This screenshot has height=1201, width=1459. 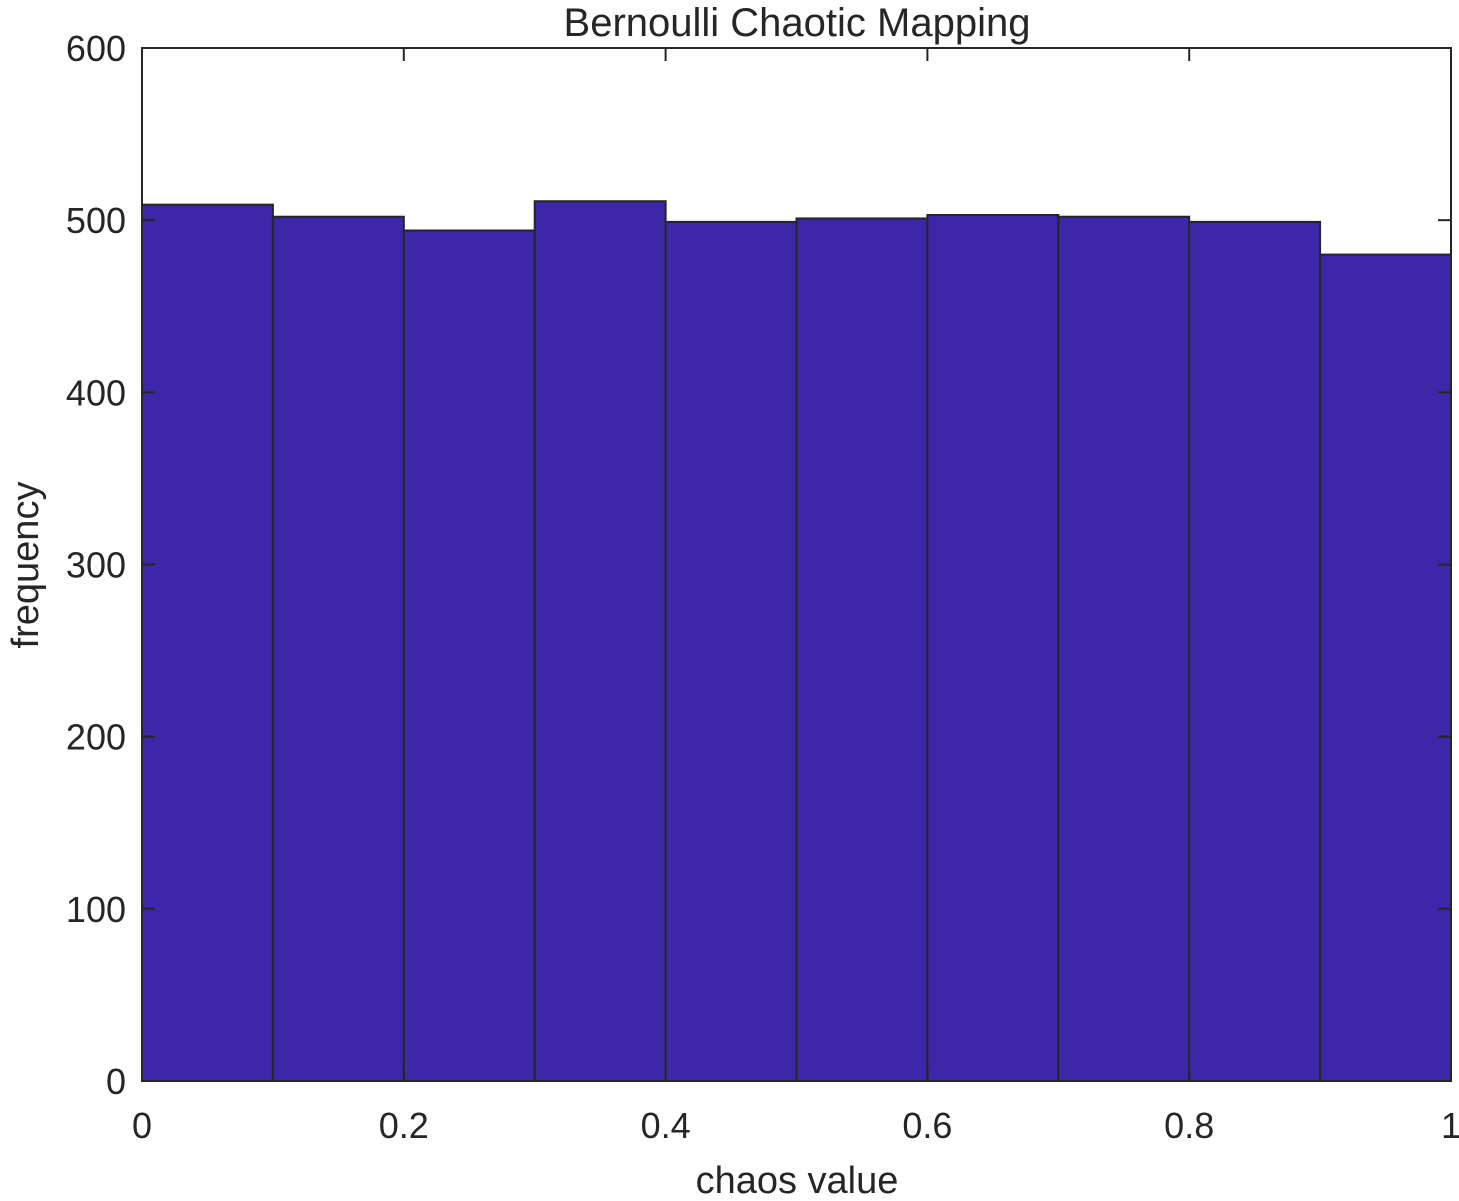 What do you see at coordinates (26, 565) in the screenshot?
I see `y-axis-label: frequency` at bounding box center [26, 565].